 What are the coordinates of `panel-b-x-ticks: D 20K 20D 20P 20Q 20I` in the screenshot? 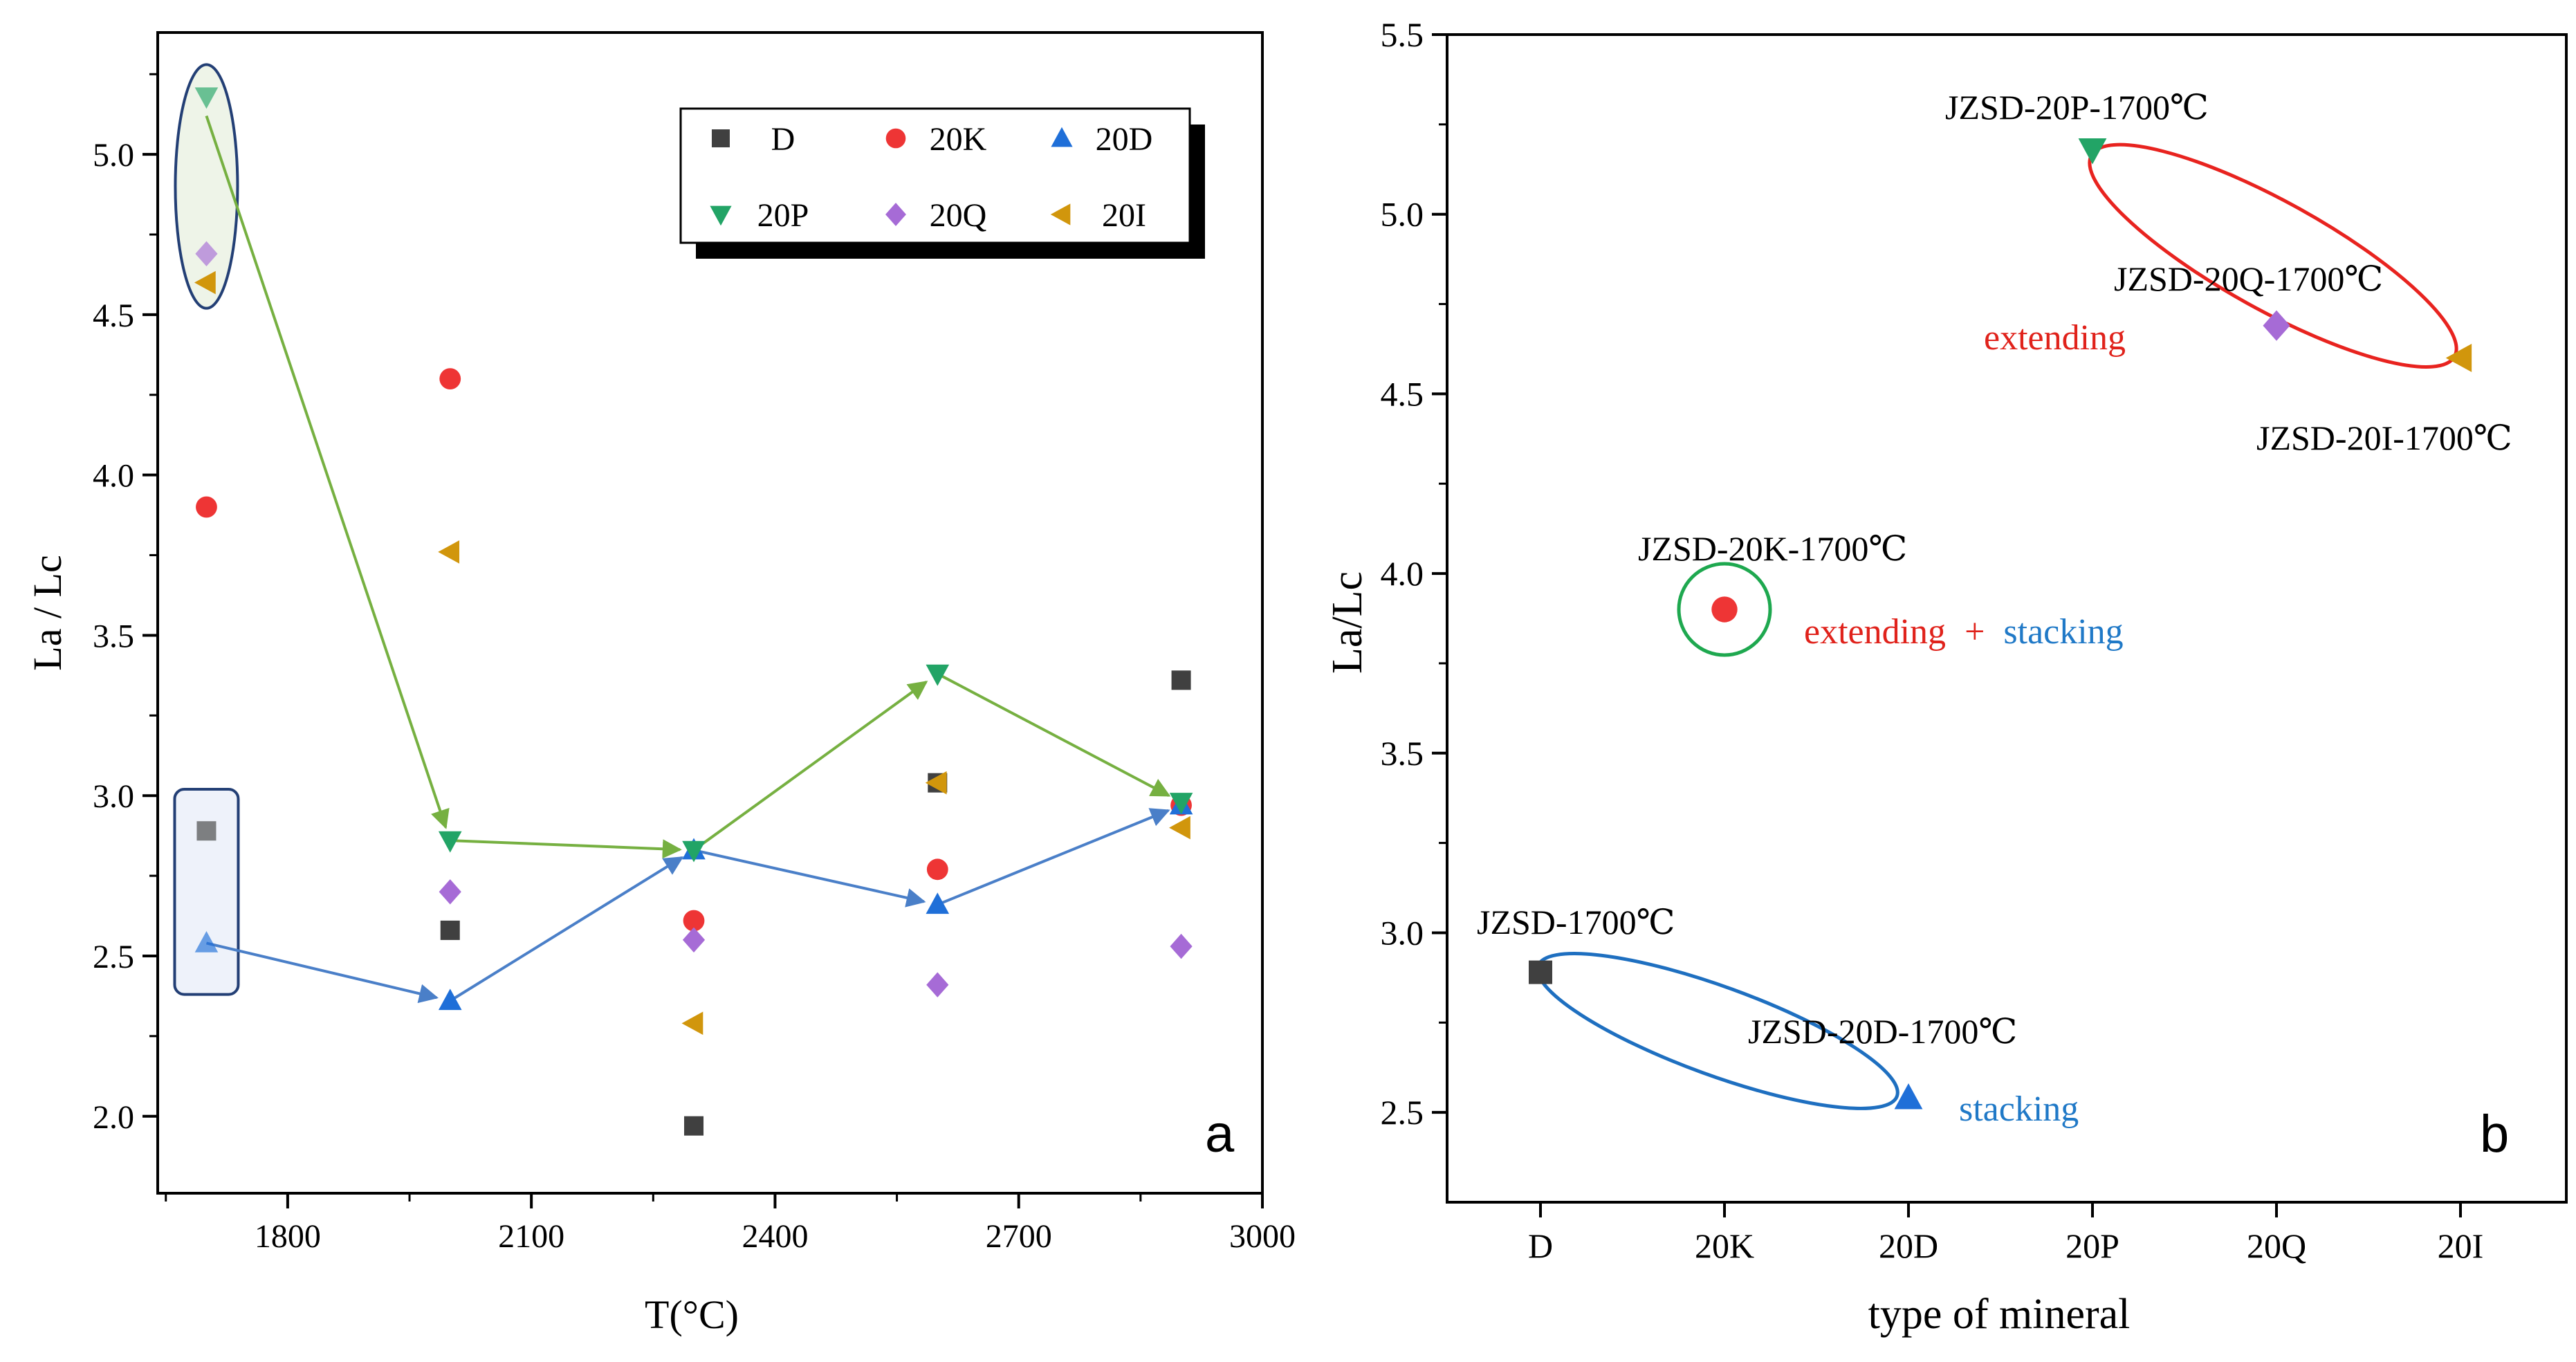 It's located at (2005, 1233).